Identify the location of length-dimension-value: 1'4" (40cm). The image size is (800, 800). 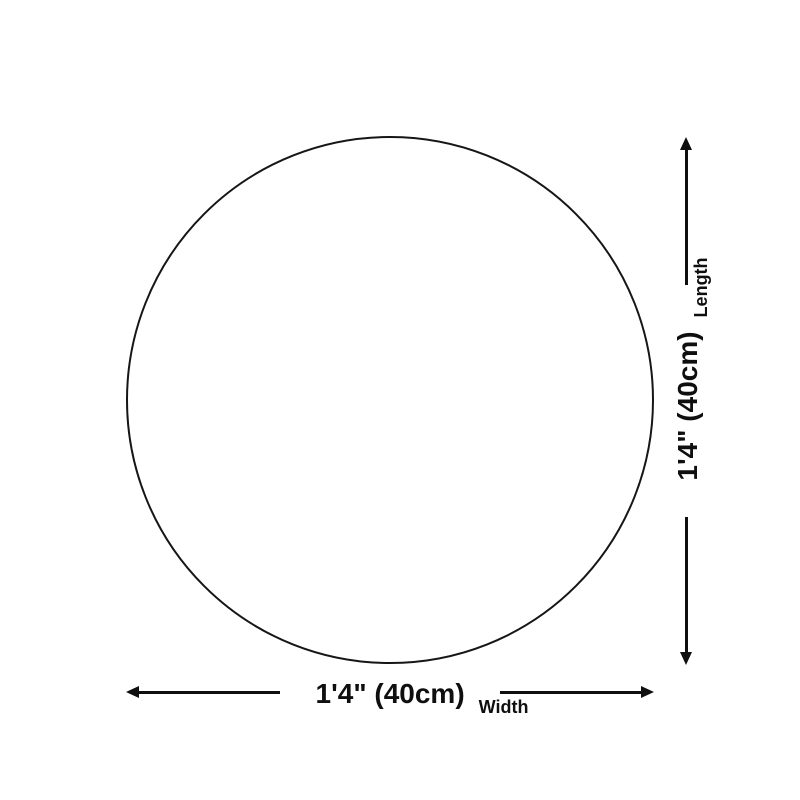
(687, 406).